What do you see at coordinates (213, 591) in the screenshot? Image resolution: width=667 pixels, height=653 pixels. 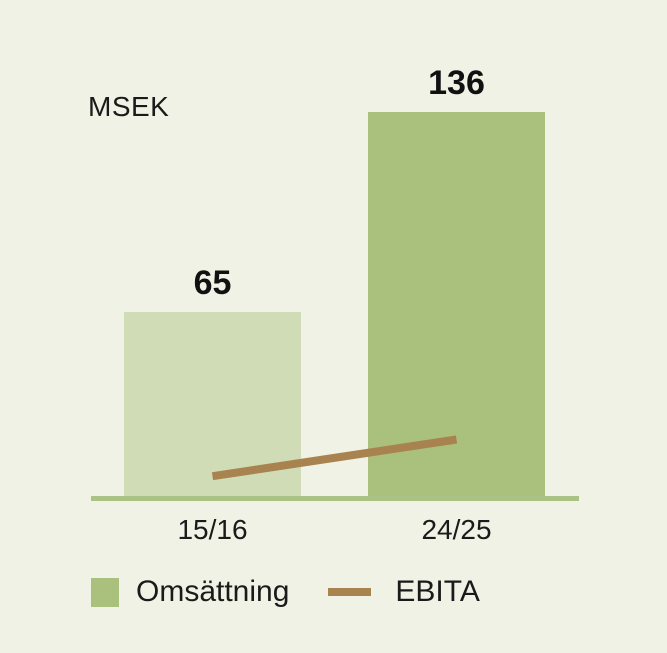 I see `legend-label-omsattning: Omsättning` at bounding box center [213, 591].